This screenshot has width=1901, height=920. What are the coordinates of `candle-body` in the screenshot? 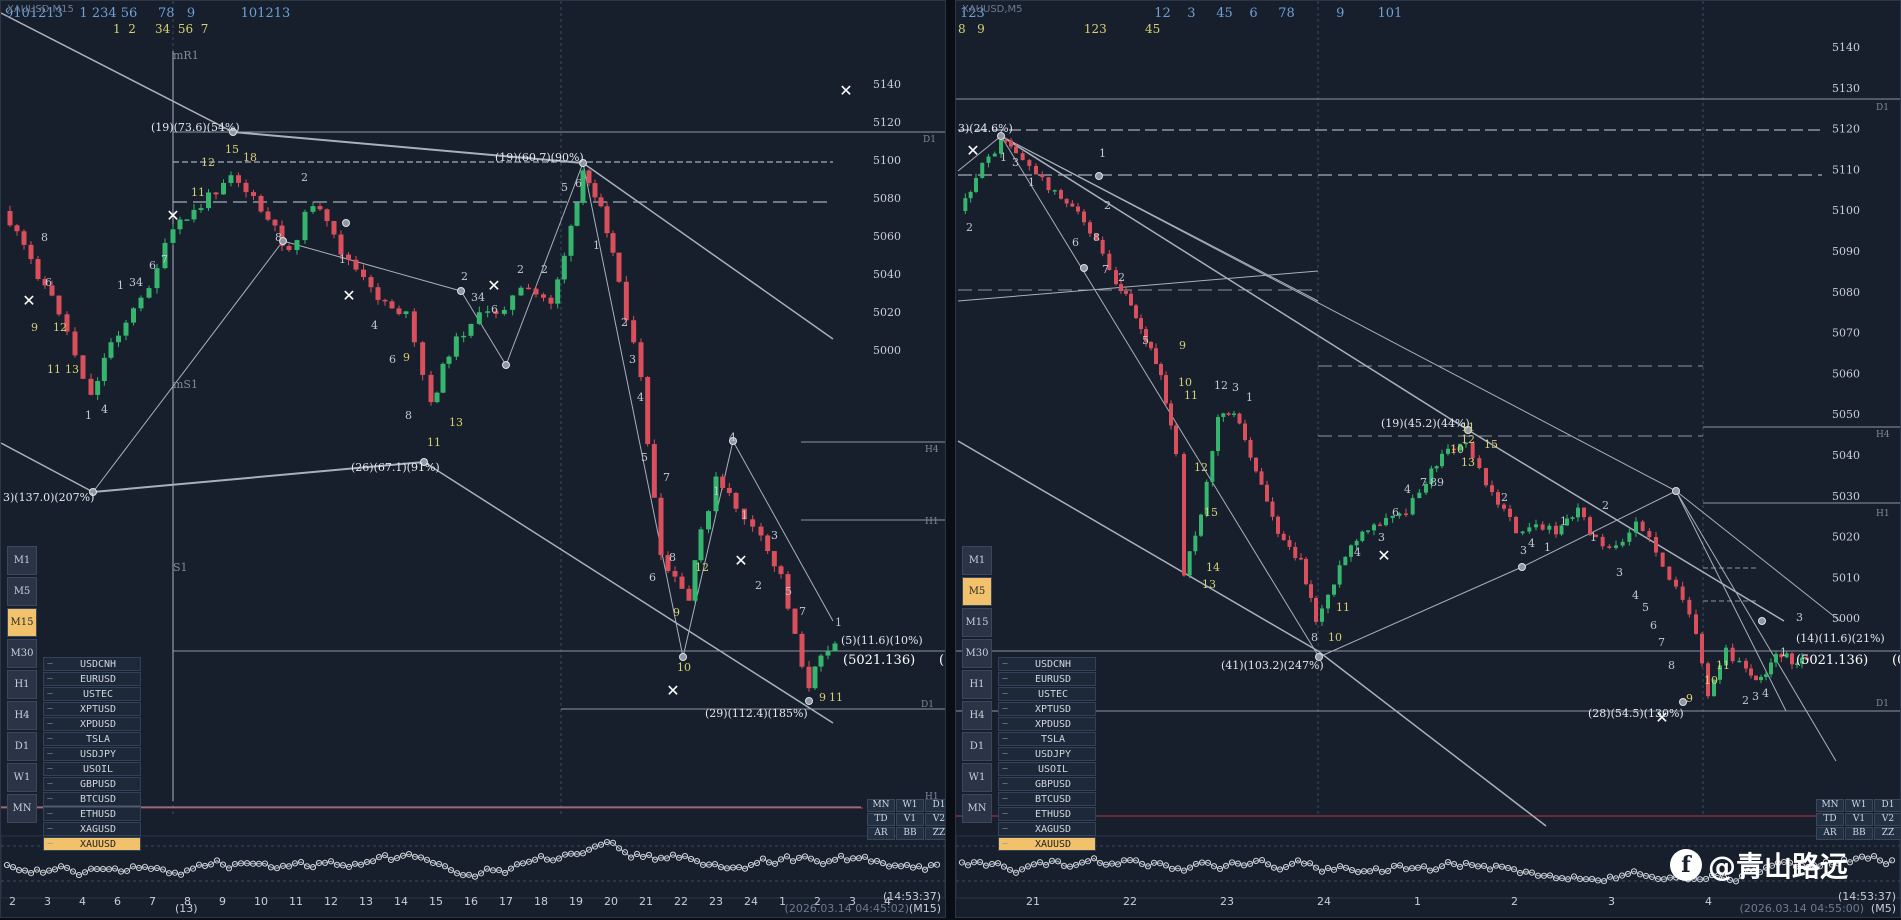 It's located at (1522, 532).